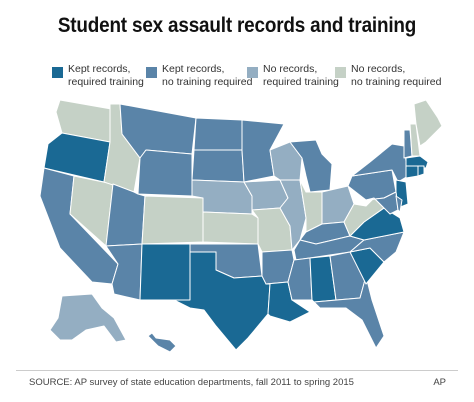  What do you see at coordinates (230, 228) in the screenshot?
I see `state-KS` at bounding box center [230, 228].